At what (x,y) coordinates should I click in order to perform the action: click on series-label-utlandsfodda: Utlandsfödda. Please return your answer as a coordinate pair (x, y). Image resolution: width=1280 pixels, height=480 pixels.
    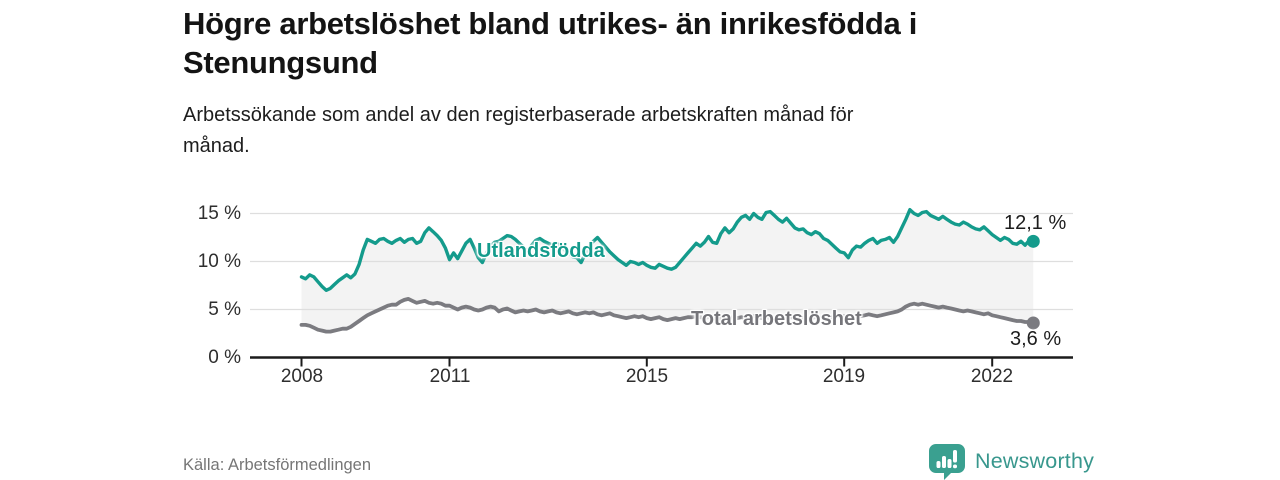
    Looking at the image, I should click on (541, 251).